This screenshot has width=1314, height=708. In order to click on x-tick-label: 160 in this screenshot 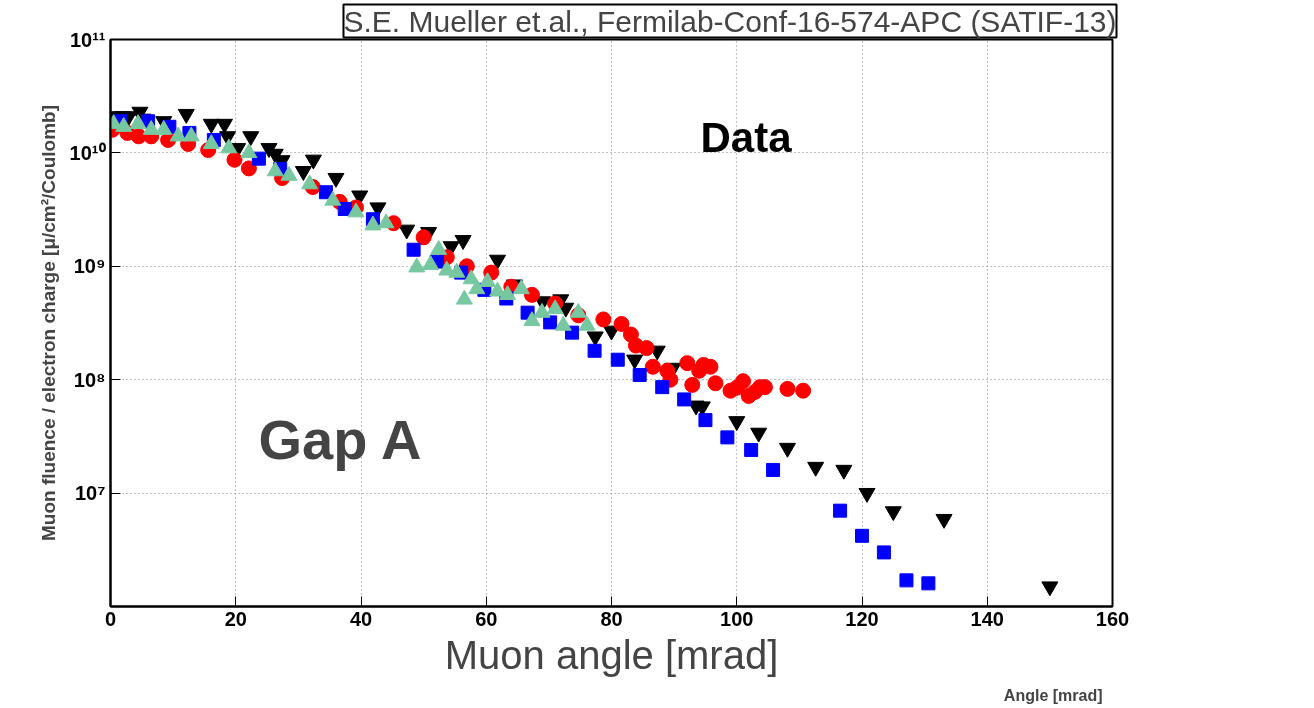, I will do `click(1112, 618)`.